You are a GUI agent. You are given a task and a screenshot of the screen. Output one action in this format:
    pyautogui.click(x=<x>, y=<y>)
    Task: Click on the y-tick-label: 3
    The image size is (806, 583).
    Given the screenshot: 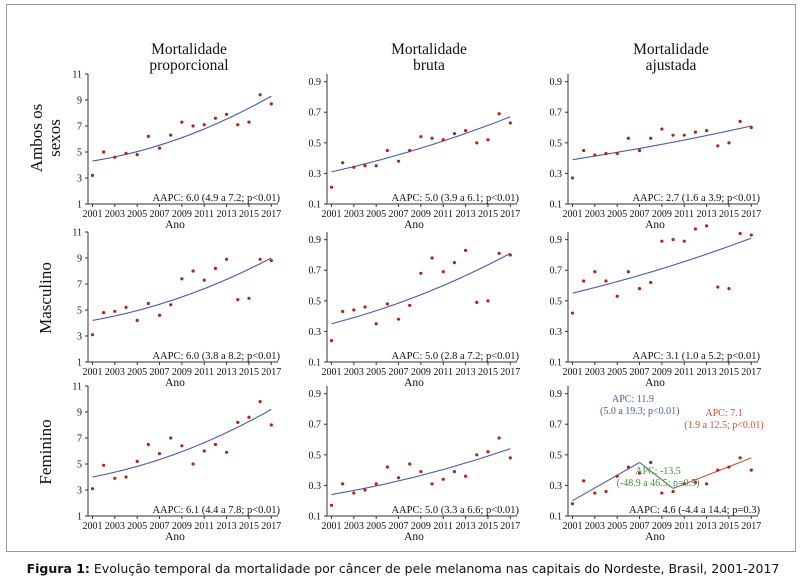 What is the action you would take?
    pyautogui.click(x=79, y=179)
    